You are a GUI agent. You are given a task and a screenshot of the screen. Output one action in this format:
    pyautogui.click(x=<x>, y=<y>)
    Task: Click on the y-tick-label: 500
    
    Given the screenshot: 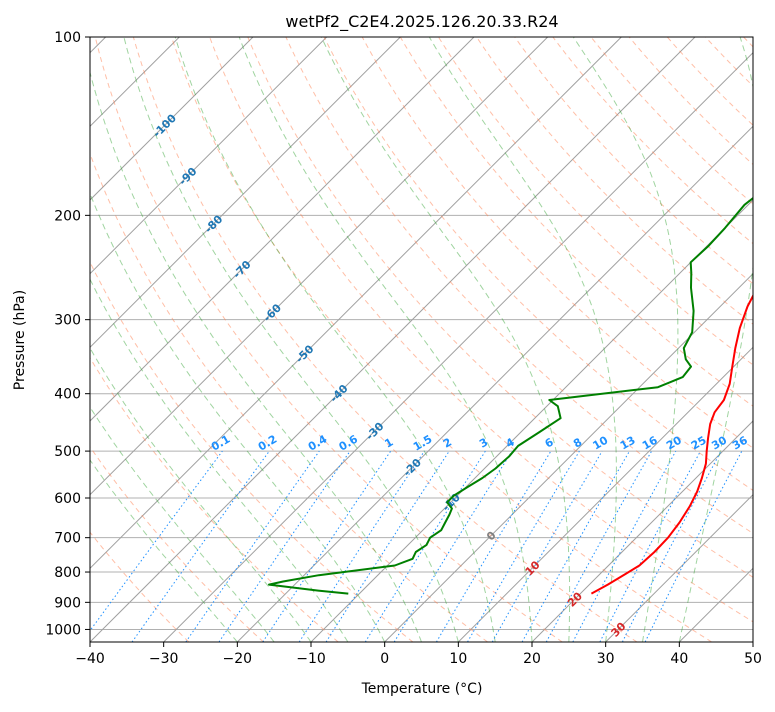 What is the action you would take?
    pyautogui.click(x=67, y=452)
    